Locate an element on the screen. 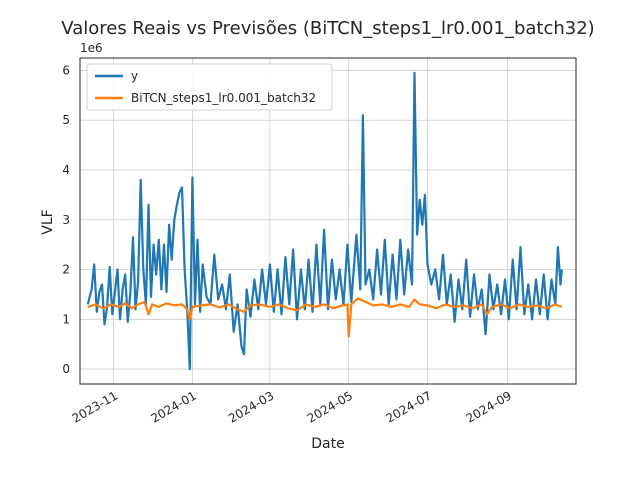 The image size is (640, 480). x-axis-label: Date is located at coordinates (327, 444).